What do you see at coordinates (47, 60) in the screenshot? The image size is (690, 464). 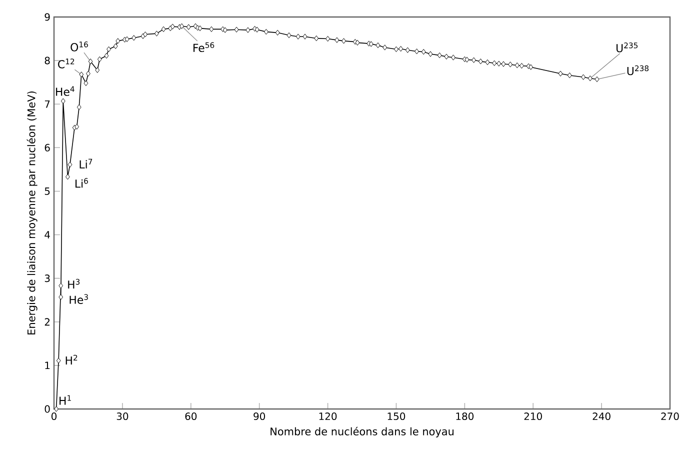 I see `y-tick-label: 8` at bounding box center [47, 60].